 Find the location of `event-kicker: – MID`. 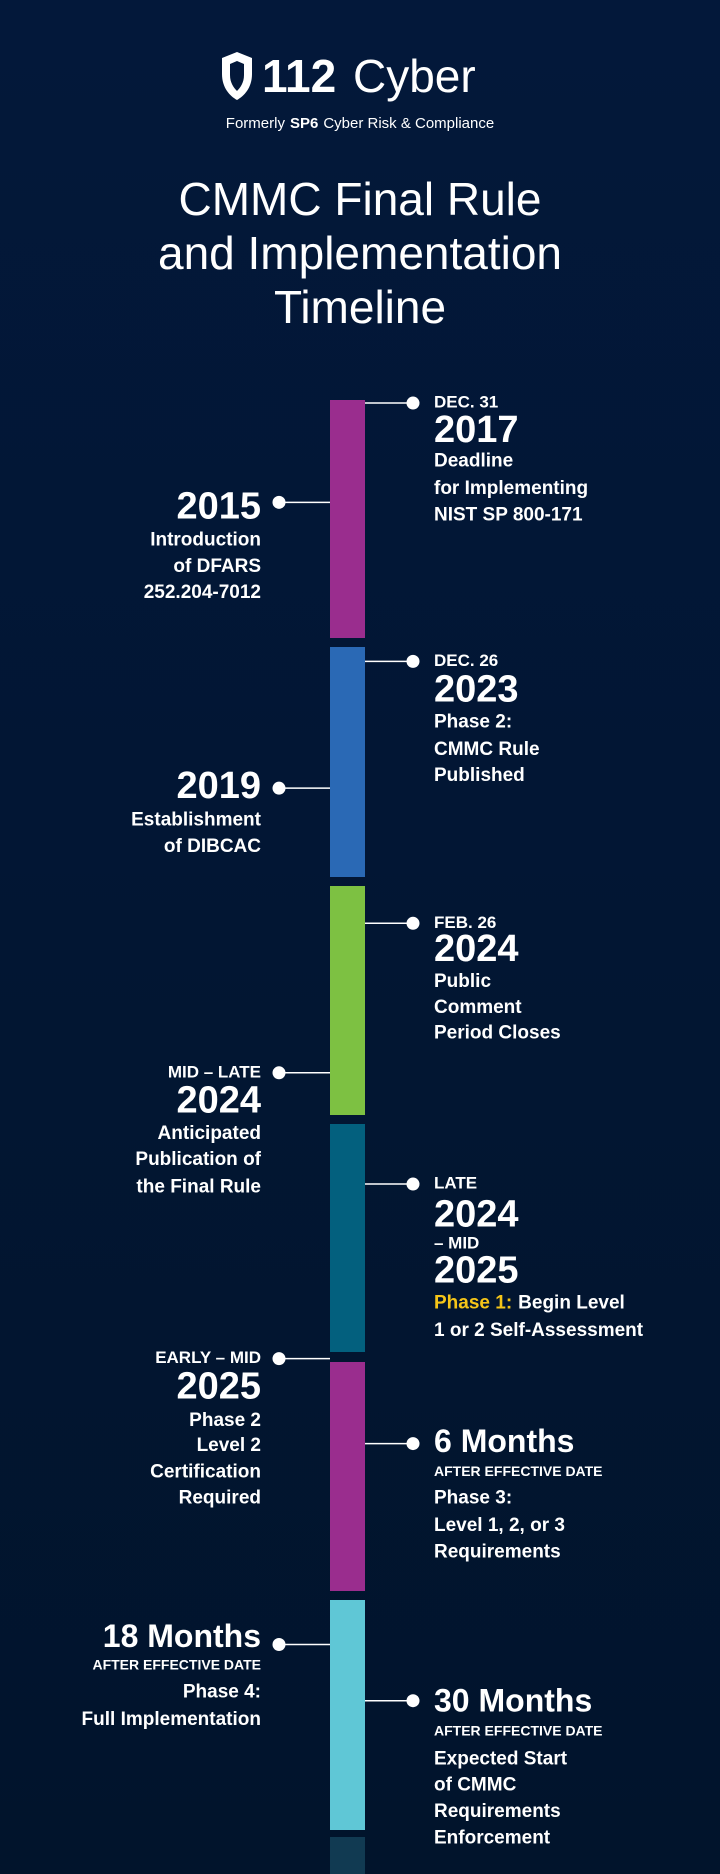

event-kicker: – MID is located at coordinates (456, 1242).